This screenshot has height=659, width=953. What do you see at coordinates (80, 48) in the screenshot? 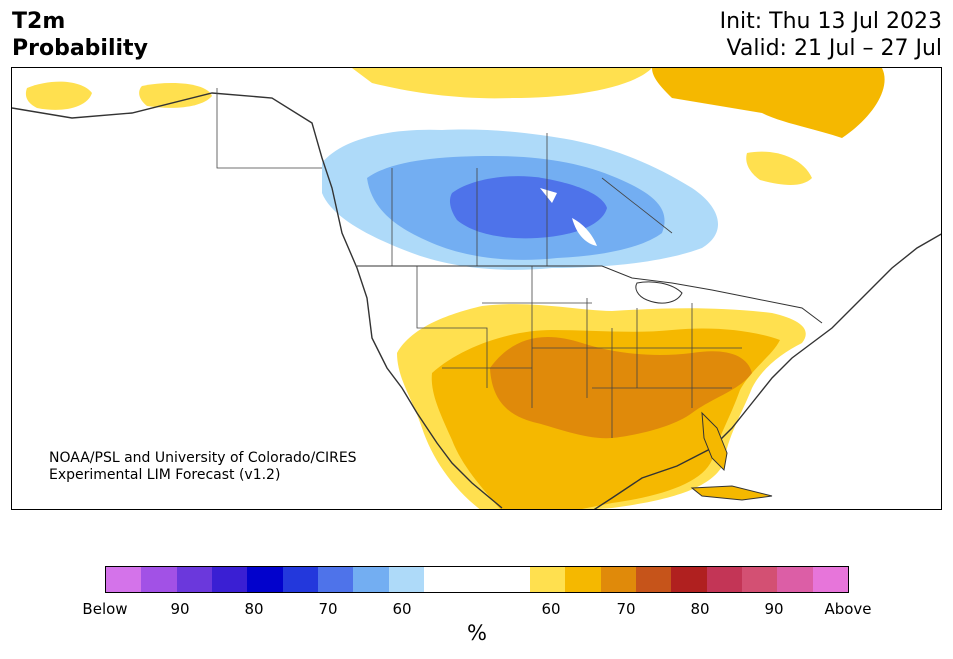
I see `title-line-2: Probability` at bounding box center [80, 48].